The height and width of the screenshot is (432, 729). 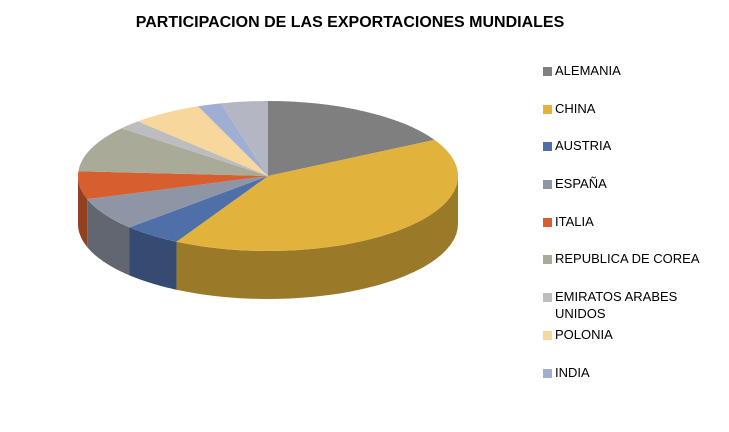 I want to click on pie-sides, so click(x=268, y=237).